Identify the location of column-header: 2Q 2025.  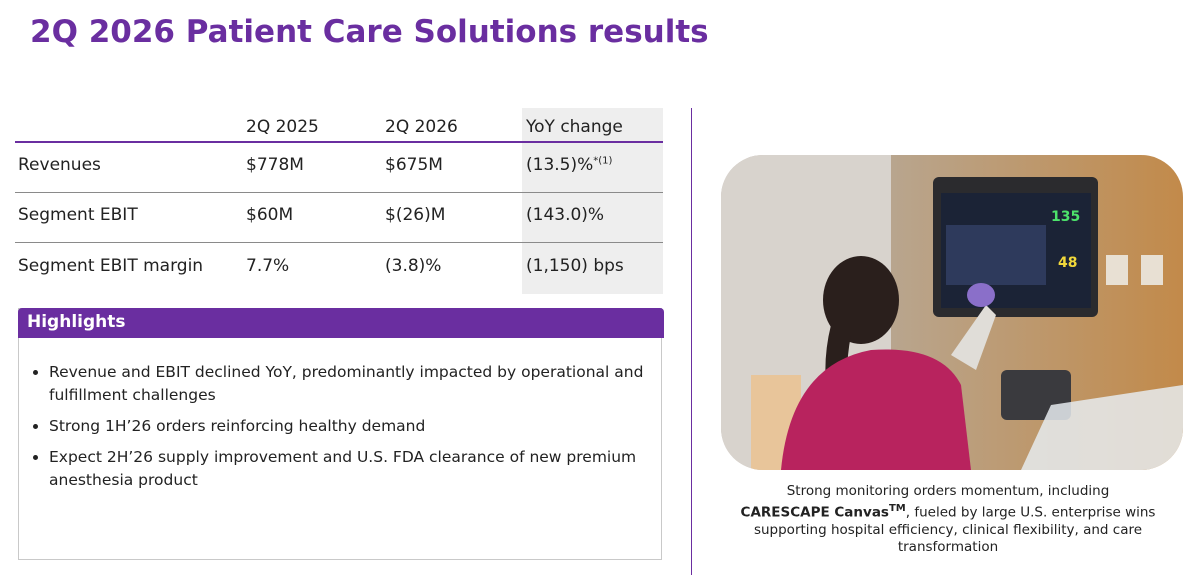
(282, 127).